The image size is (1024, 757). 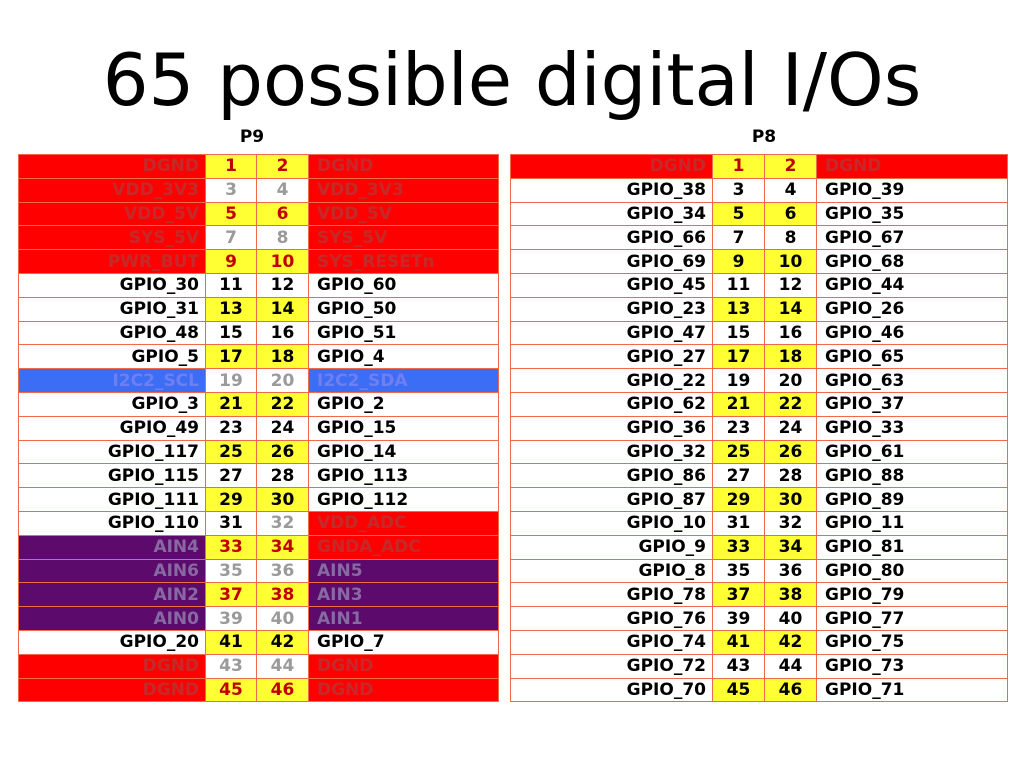 What do you see at coordinates (403, 333) in the screenshot?
I see `p9-right-signal: GPIO_51` at bounding box center [403, 333].